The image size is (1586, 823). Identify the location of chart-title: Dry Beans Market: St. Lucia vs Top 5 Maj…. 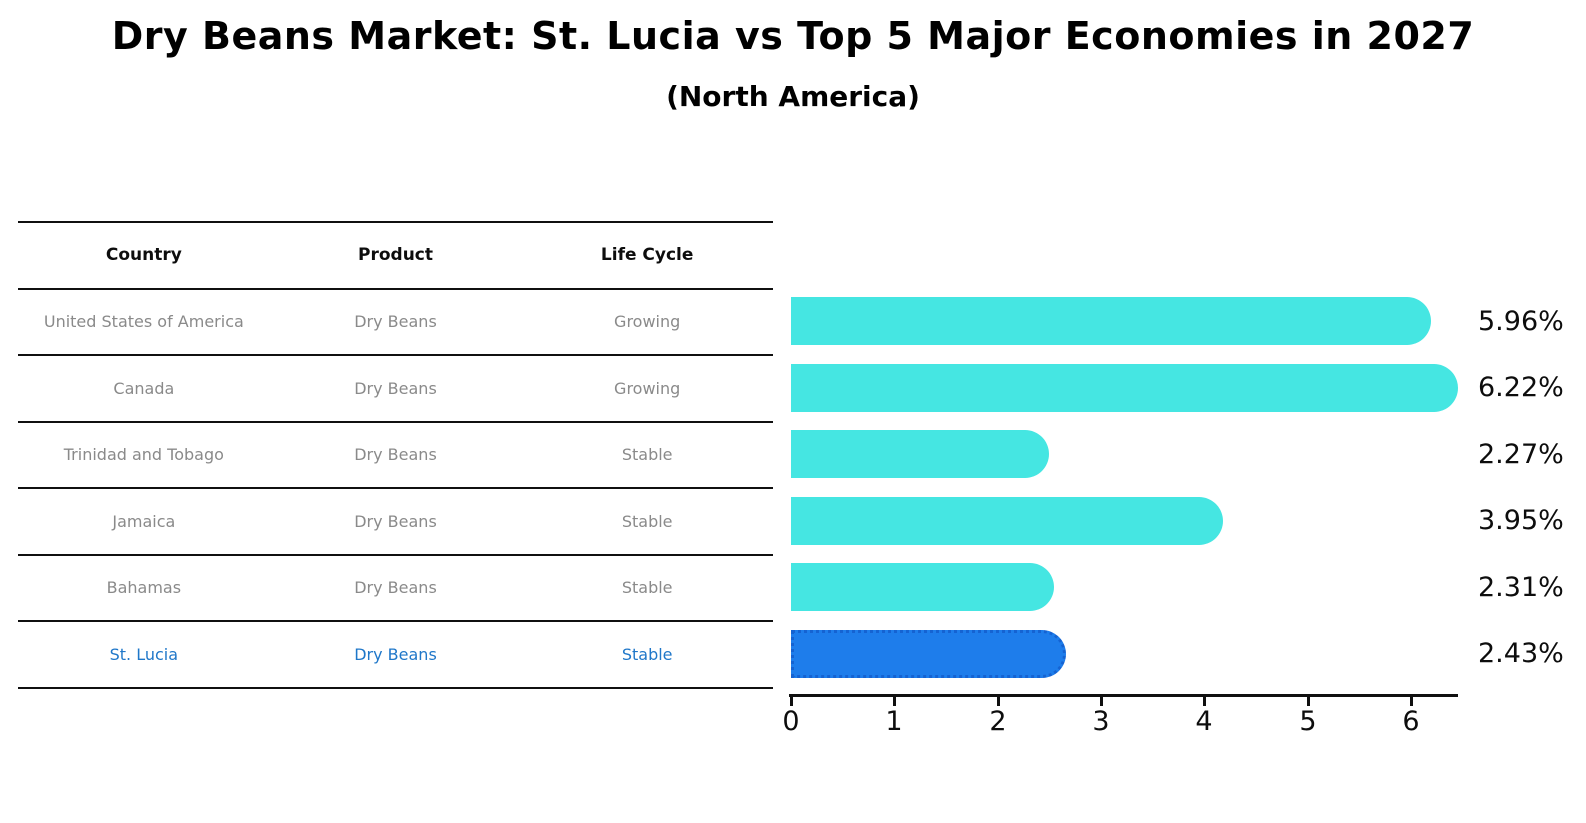
(793, 36).